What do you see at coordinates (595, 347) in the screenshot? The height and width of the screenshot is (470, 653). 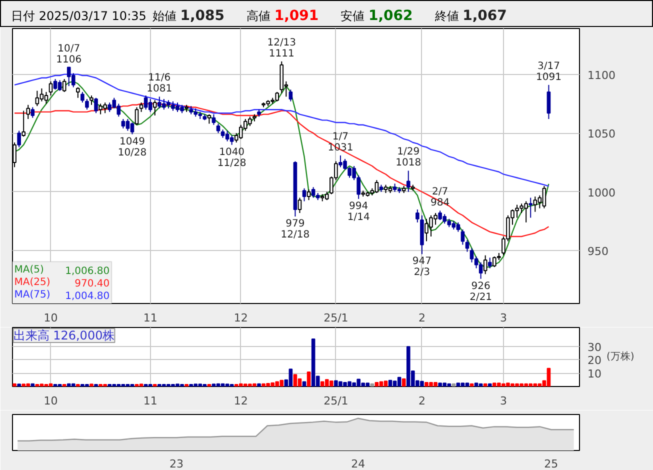 I see `y-tick-label: 30` at bounding box center [595, 347].